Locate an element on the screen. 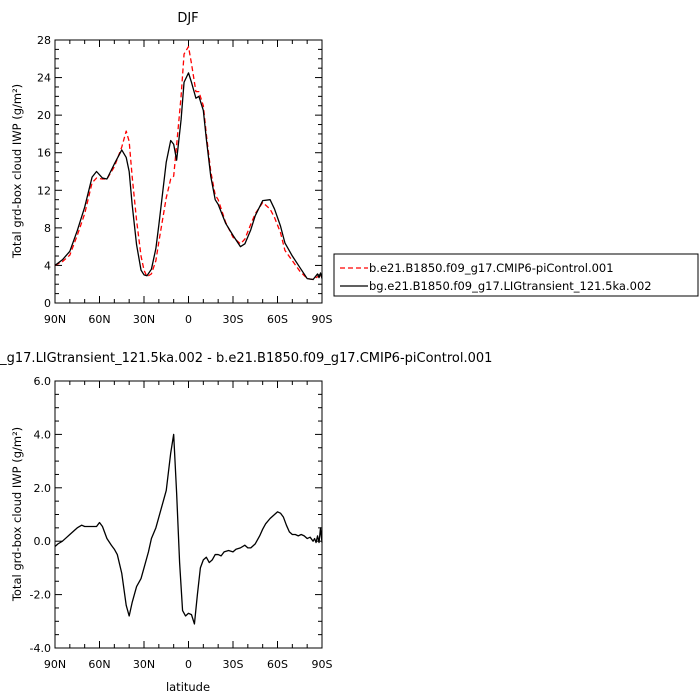 This screenshot has height=700, width=700. y-tick-label: 4 is located at coordinates (47, 265).